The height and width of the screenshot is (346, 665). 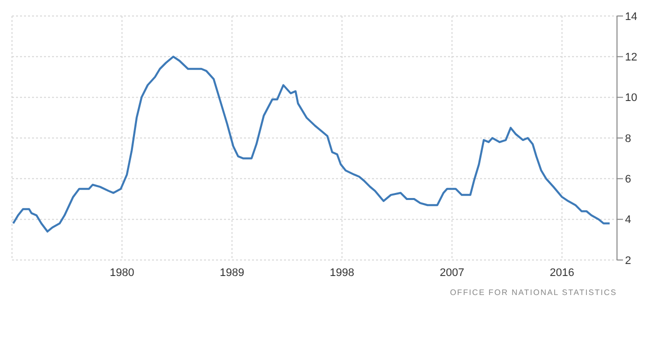 What do you see at coordinates (122, 272) in the screenshot?
I see `x-tick-label: 1980` at bounding box center [122, 272].